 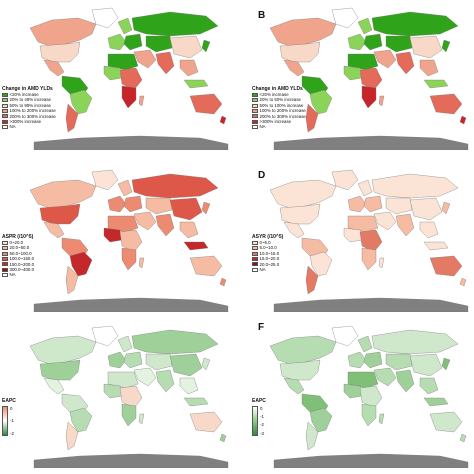 I want to click on legend-item: 20.0~50.0, so click(x=18, y=247).